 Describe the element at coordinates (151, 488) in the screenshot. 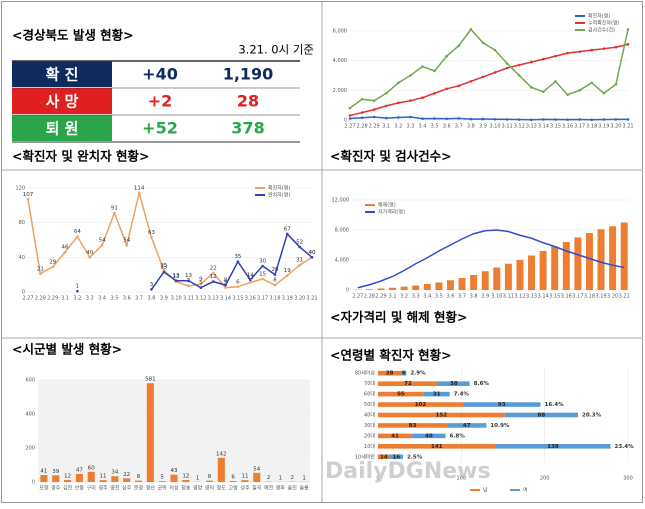

I see `x-tick-label: 경산` at that location.